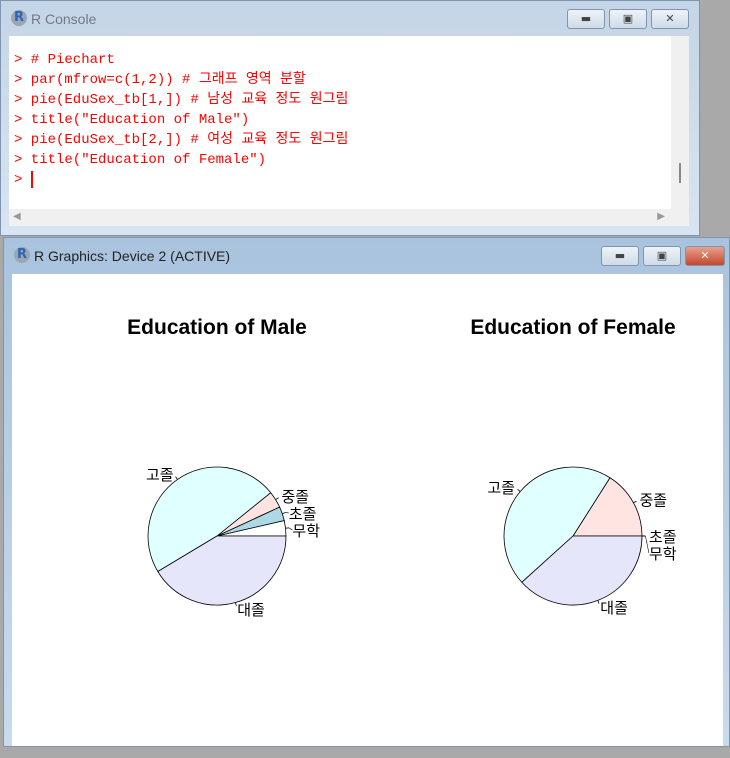 This screenshot has height=758, width=730. What do you see at coordinates (349, 60) in the screenshot?
I see `console-line: > # Piechart` at bounding box center [349, 60].